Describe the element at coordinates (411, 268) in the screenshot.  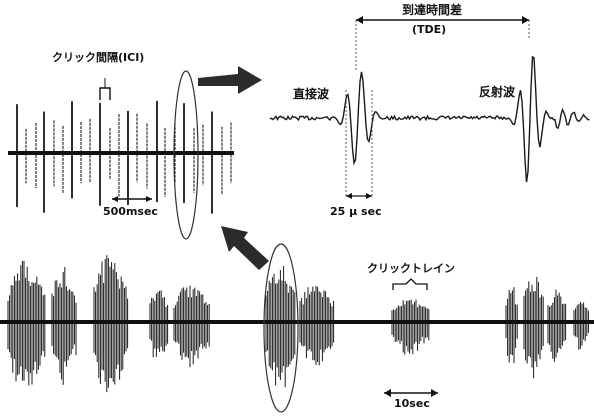
I see `label-click-train: クリックトレイン` at that location.